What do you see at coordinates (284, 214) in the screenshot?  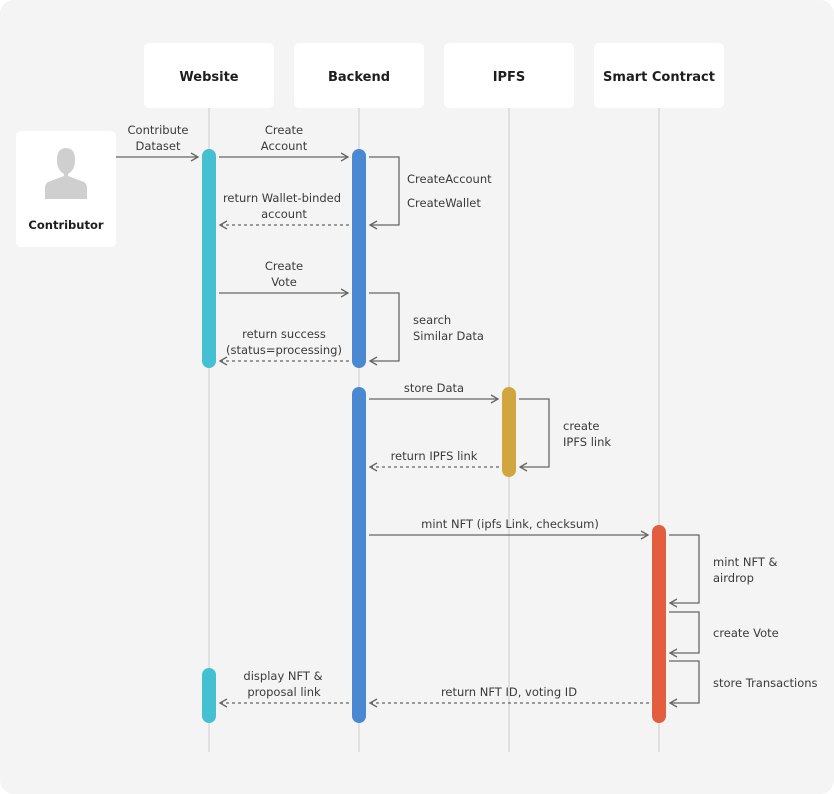 I see `label-return-wallet-2: account` at bounding box center [284, 214].